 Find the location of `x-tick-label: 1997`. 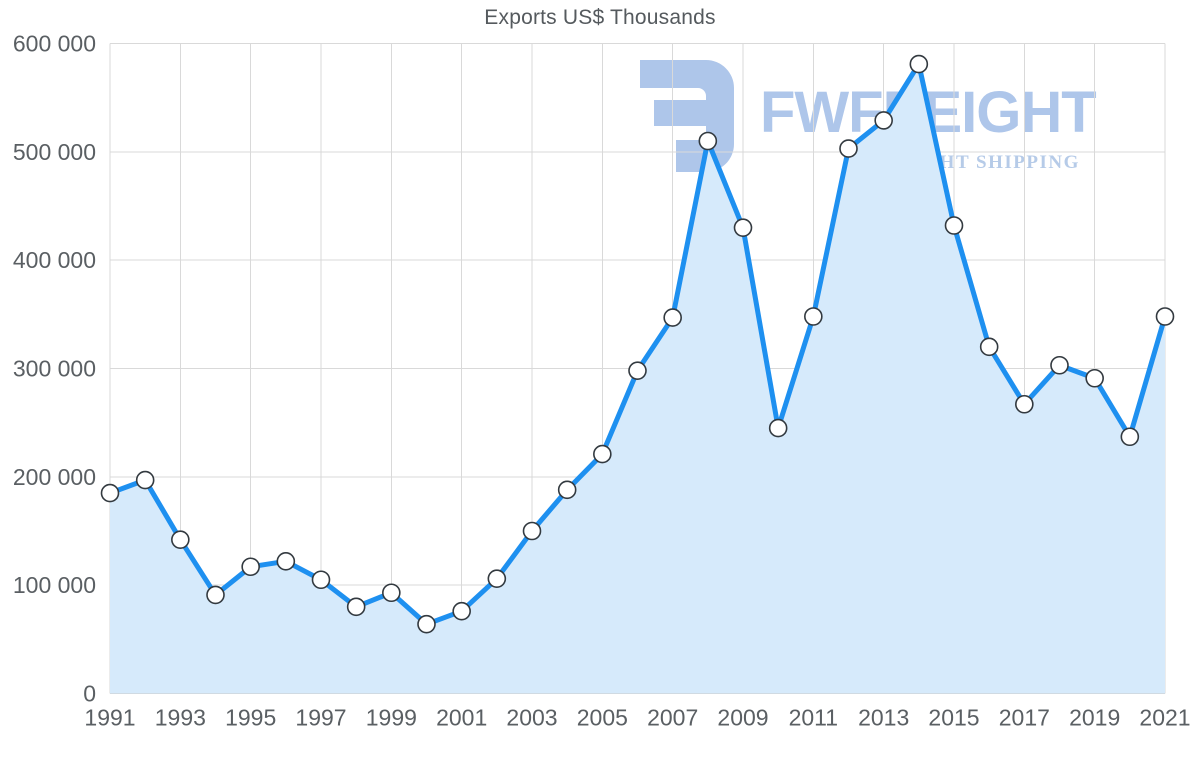

x-tick-label: 1997 is located at coordinates (320, 718).